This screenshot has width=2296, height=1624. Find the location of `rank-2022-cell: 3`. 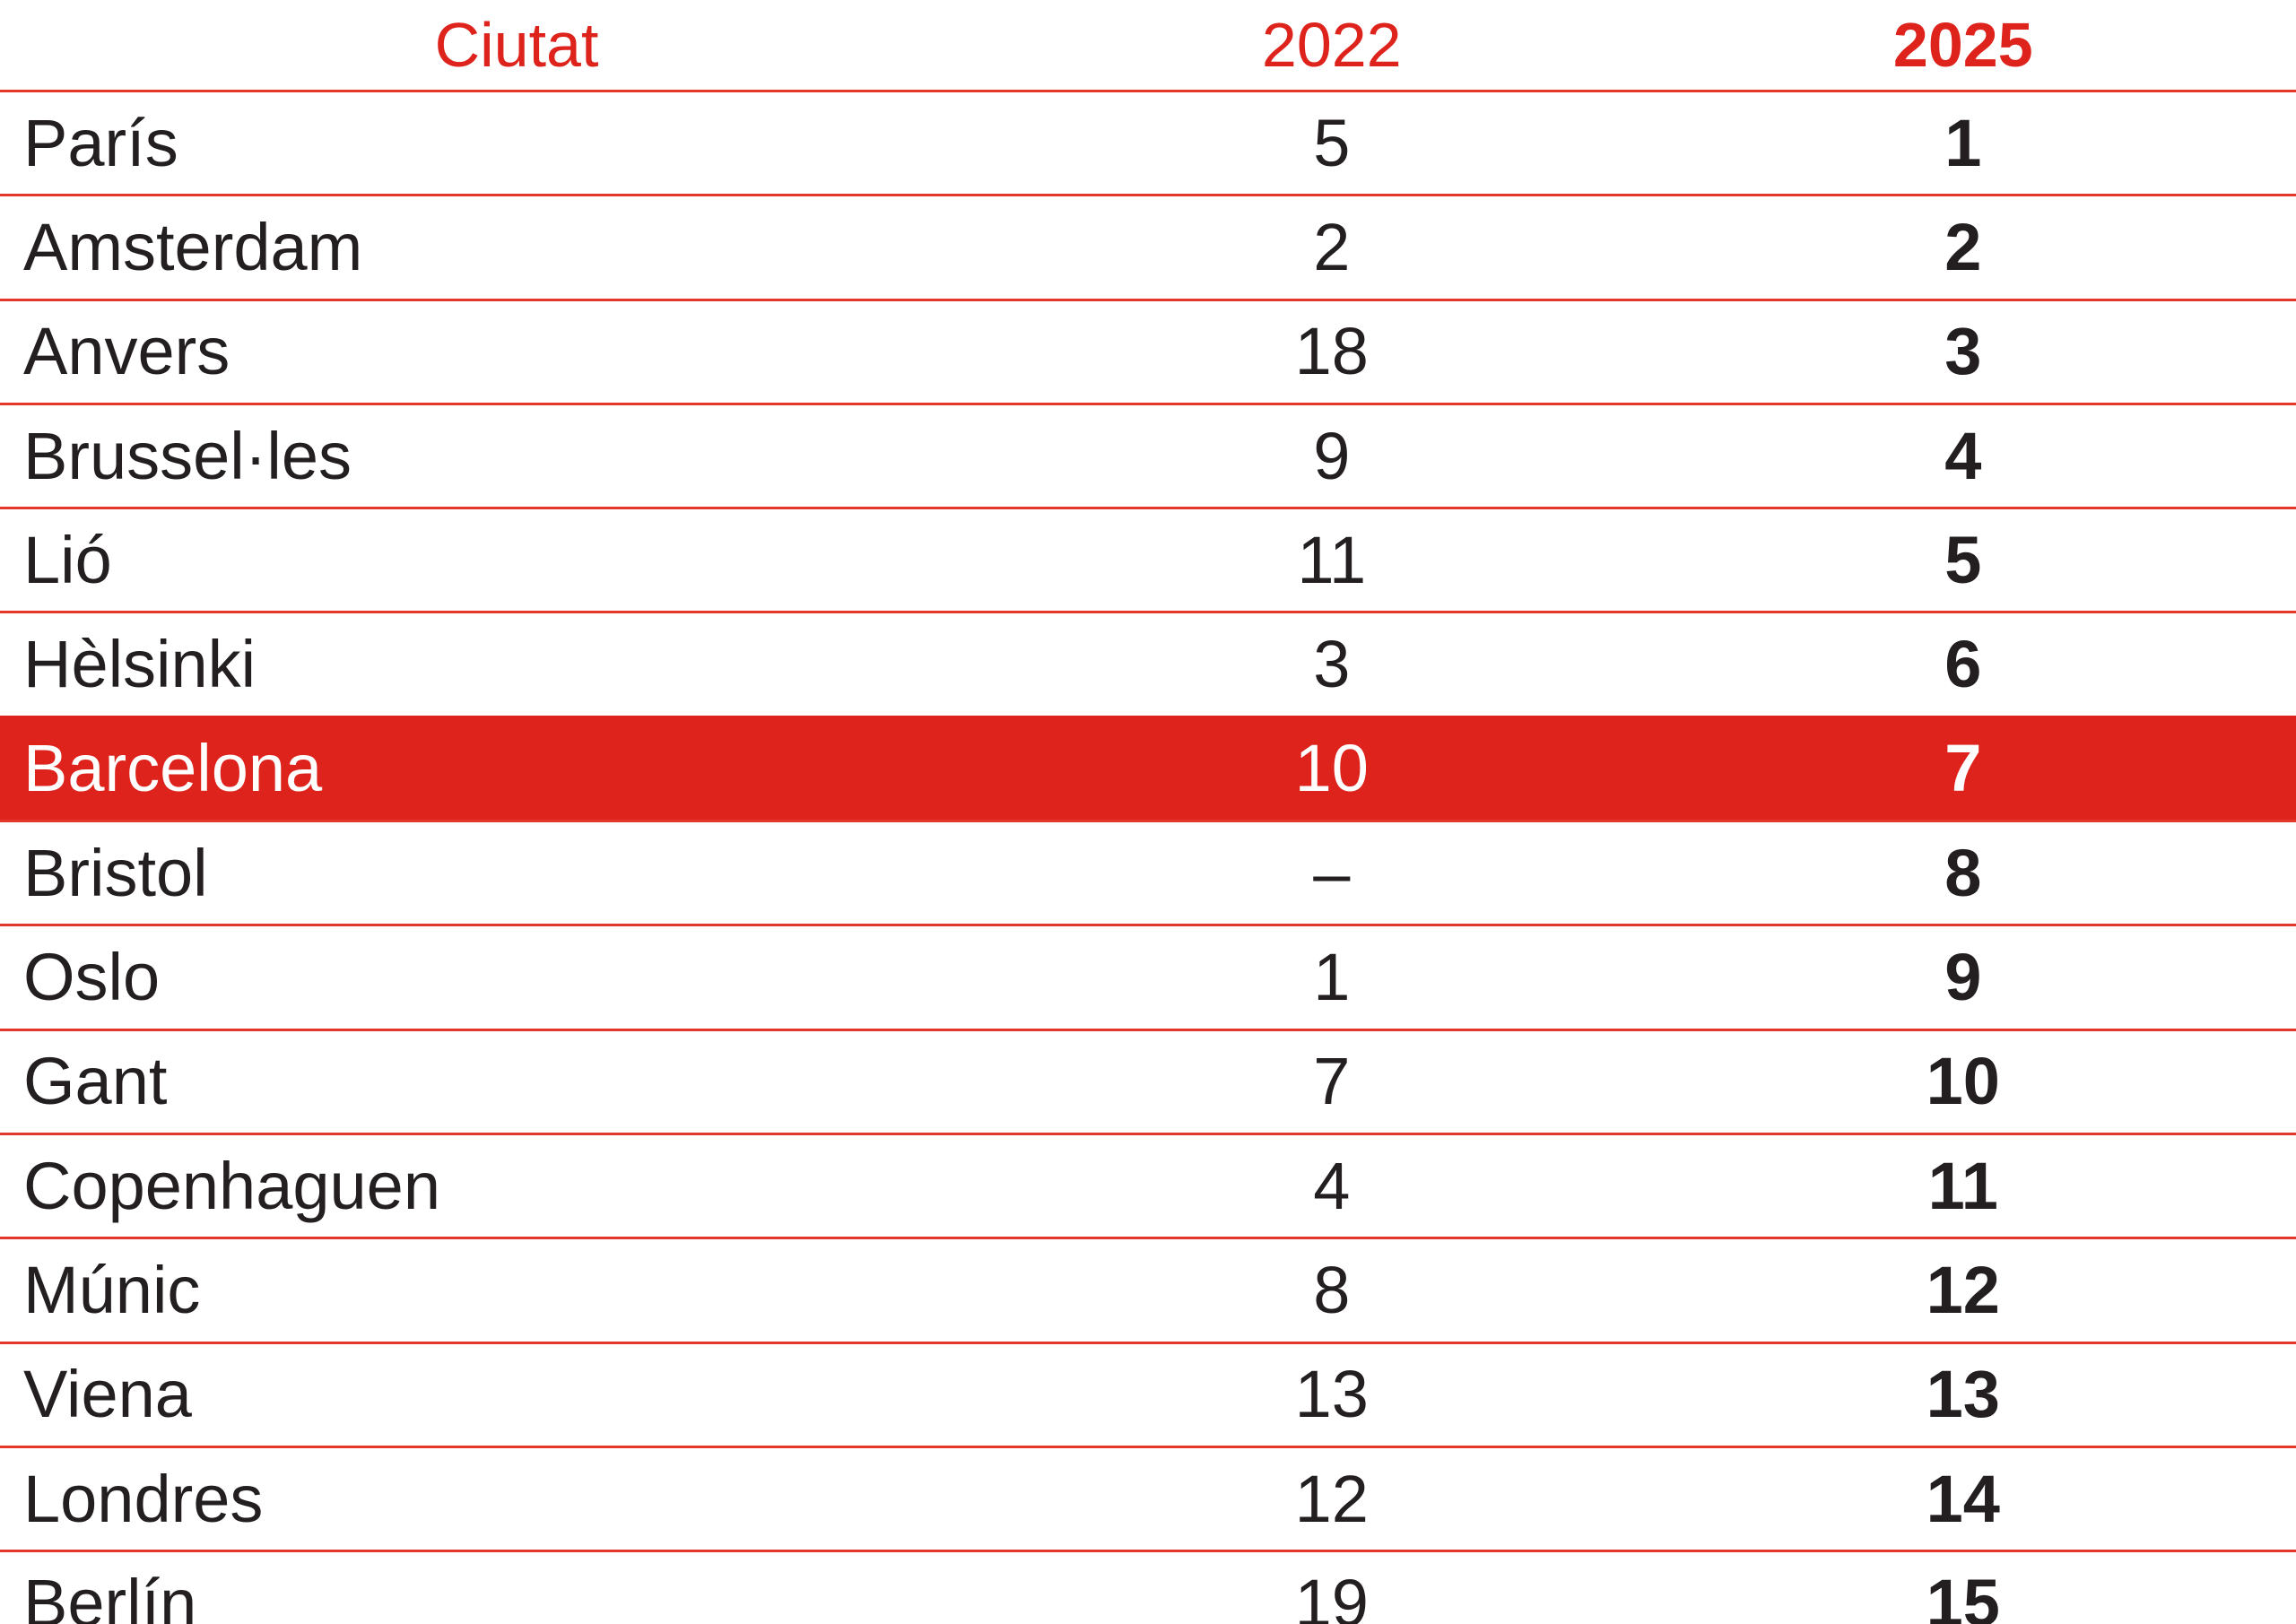

rank-2022-cell: 3 is located at coordinates (1332, 664).